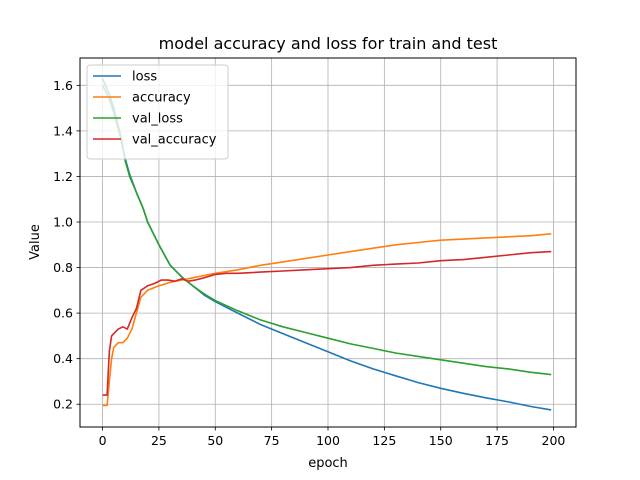 The width and height of the screenshot is (640, 480). Describe the element at coordinates (63, 313) in the screenshot. I see `y-tick-label: 0.6` at that location.